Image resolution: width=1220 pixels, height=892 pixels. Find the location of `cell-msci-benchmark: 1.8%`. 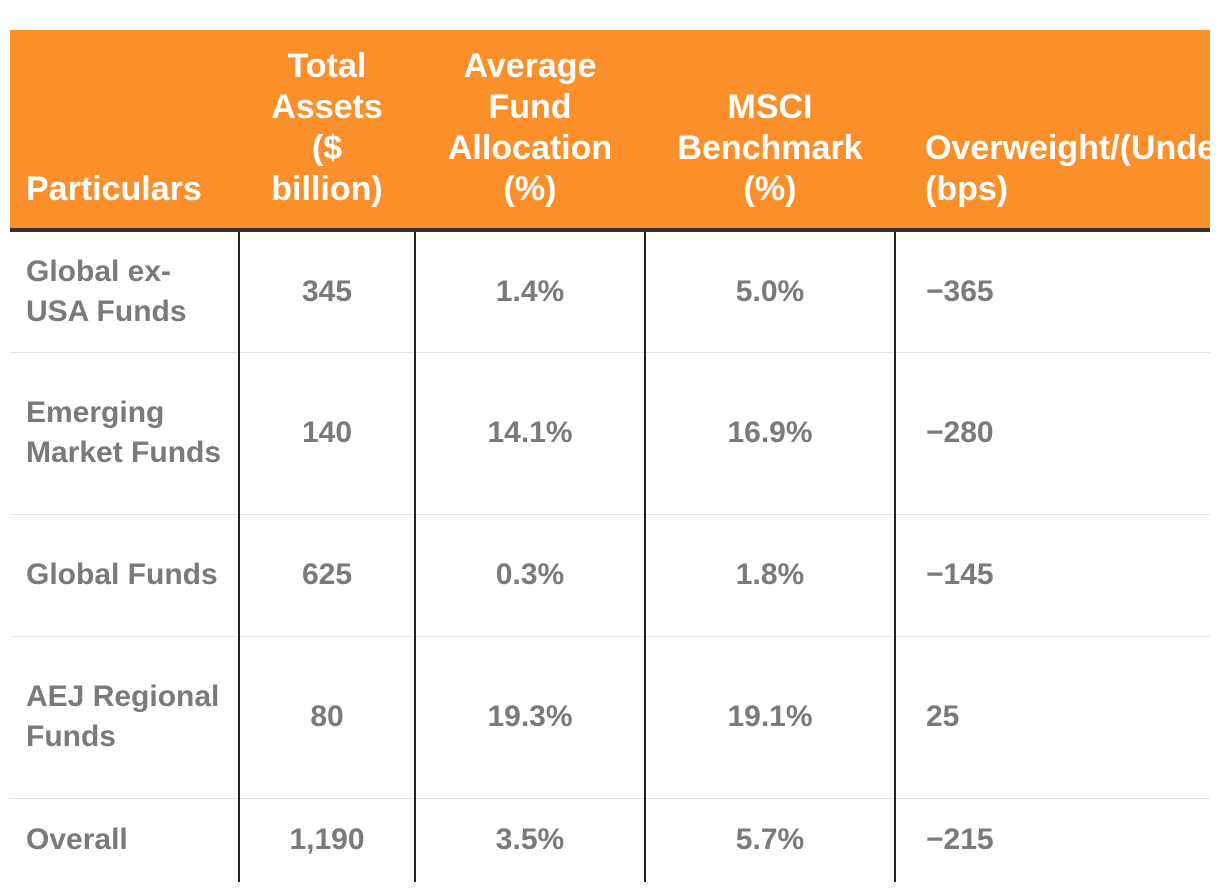

cell-msci-benchmark: 1.8% is located at coordinates (769, 575).